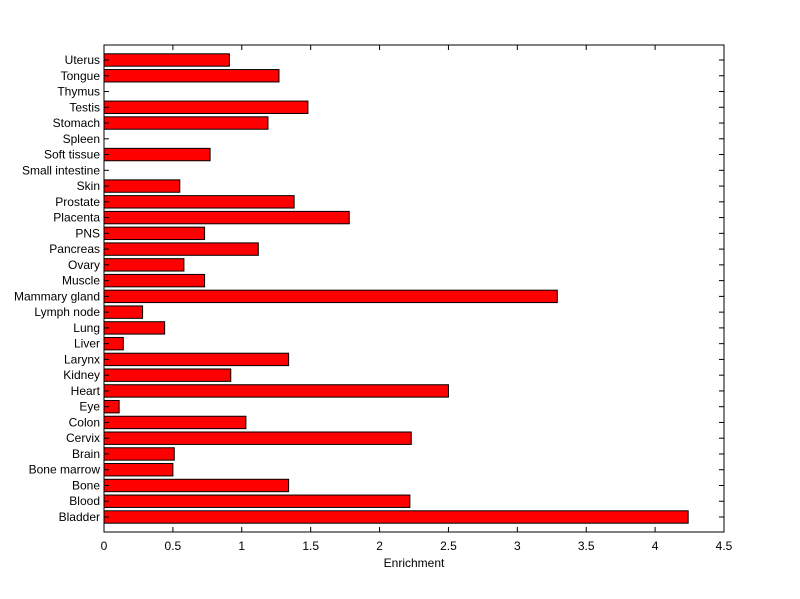 The image size is (800, 599). What do you see at coordinates (84, 422) in the screenshot?
I see `y-tick-label: Colon` at bounding box center [84, 422].